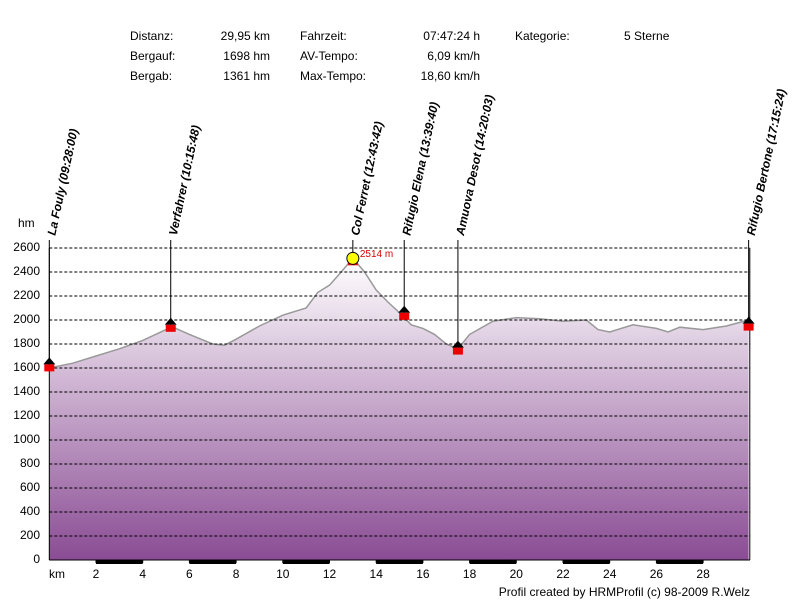 The image size is (800, 605). Describe the element at coordinates (57, 574) in the screenshot. I see `x-axis-label: km` at that location.